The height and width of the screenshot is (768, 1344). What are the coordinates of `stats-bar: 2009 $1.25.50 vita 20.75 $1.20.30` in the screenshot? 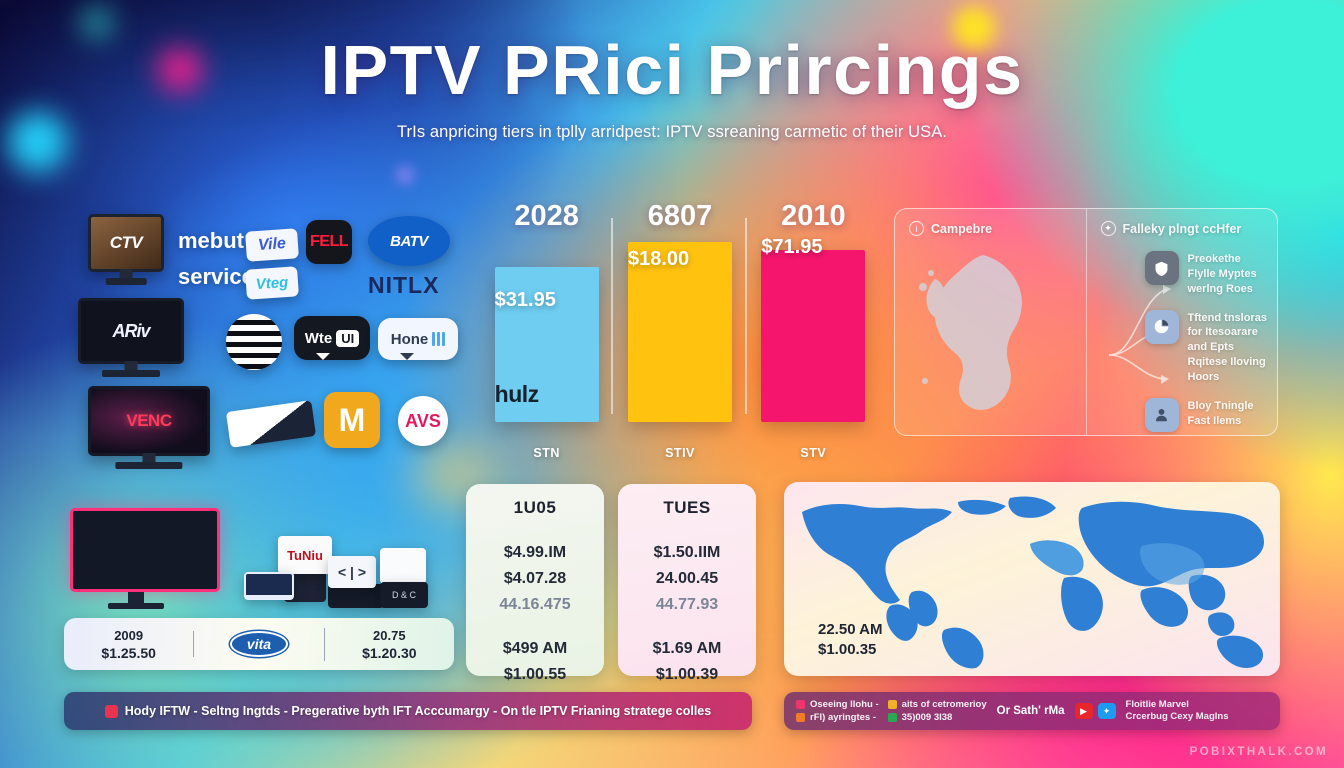 It's located at (259, 644).